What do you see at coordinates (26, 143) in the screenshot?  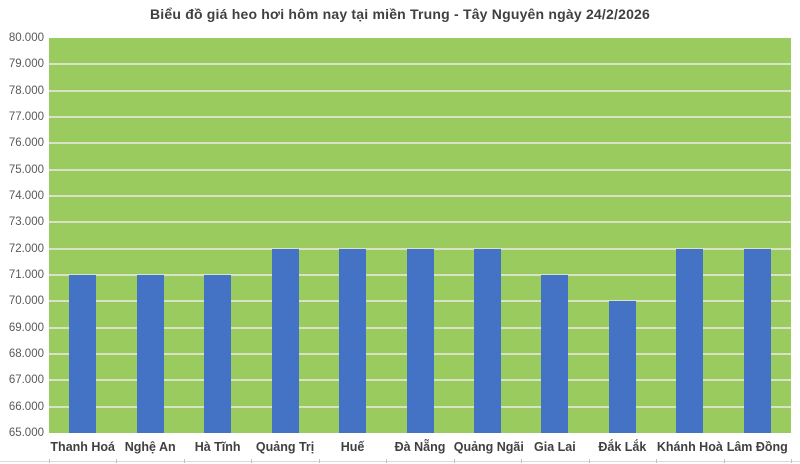 I see `y-tick-label: 76.000` at bounding box center [26, 143].